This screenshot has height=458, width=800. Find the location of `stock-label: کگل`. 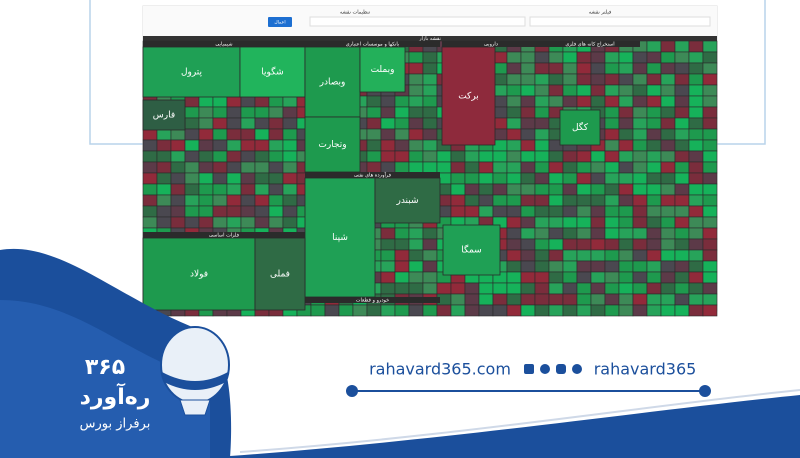

stock-label: کگل is located at coordinates (580, 127).